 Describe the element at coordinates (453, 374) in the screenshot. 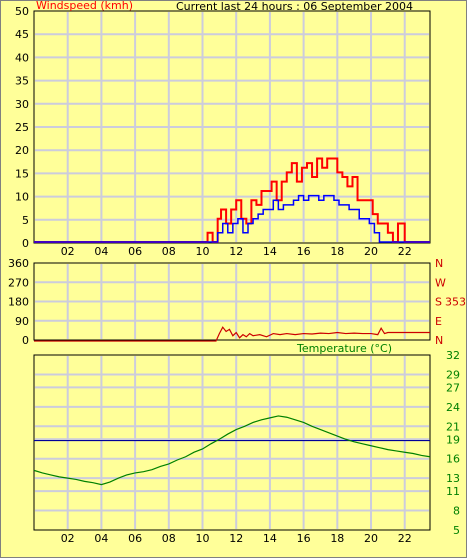

I see `y-tick-label: 29` at that location.